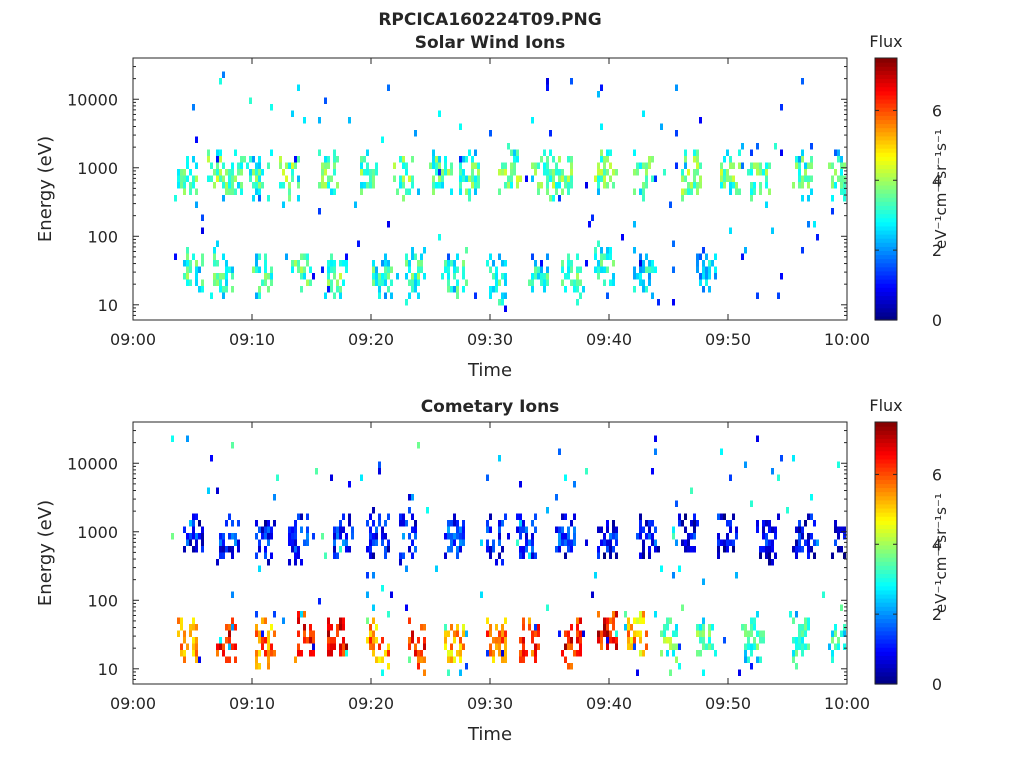 The image size is (1024, 768). I want to click on colorbar-tick-label: 0, so click(937, 320).